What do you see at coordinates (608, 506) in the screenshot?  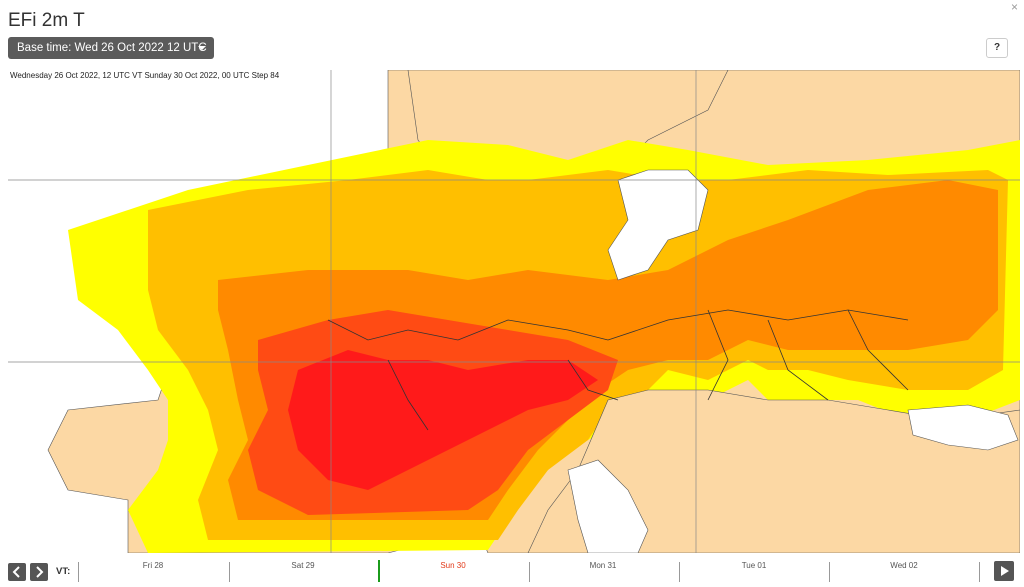 I see `adriatic-sea` at bounding box center [608, 506].